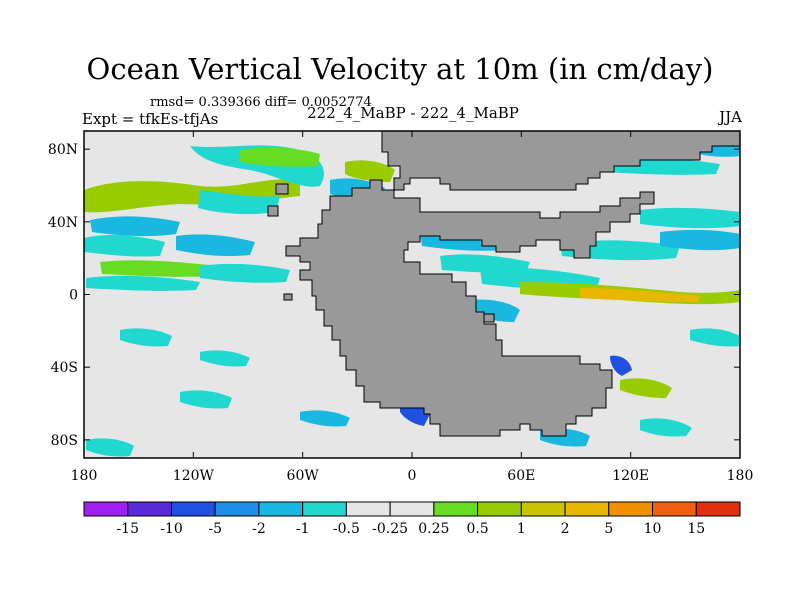 Image resolution: width=800 pixels, height=600 pixels. What do you see at coordinates (303, 476) in the screenshot?
I see `x-tick-label: 60W` at bounding box center [303, 476].